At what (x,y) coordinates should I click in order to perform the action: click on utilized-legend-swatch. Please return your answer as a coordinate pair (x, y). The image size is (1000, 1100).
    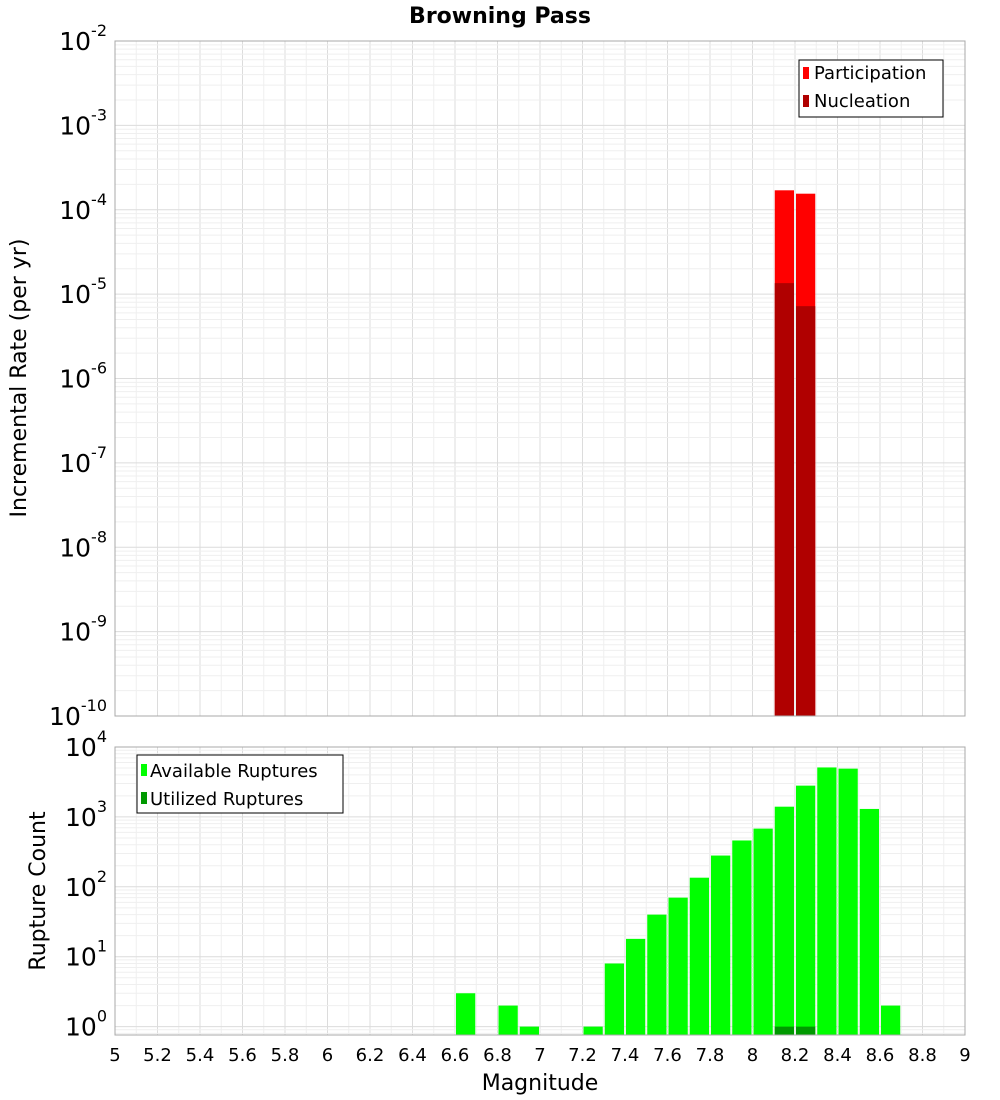
    Looking at the image, I should click on (144, 798).